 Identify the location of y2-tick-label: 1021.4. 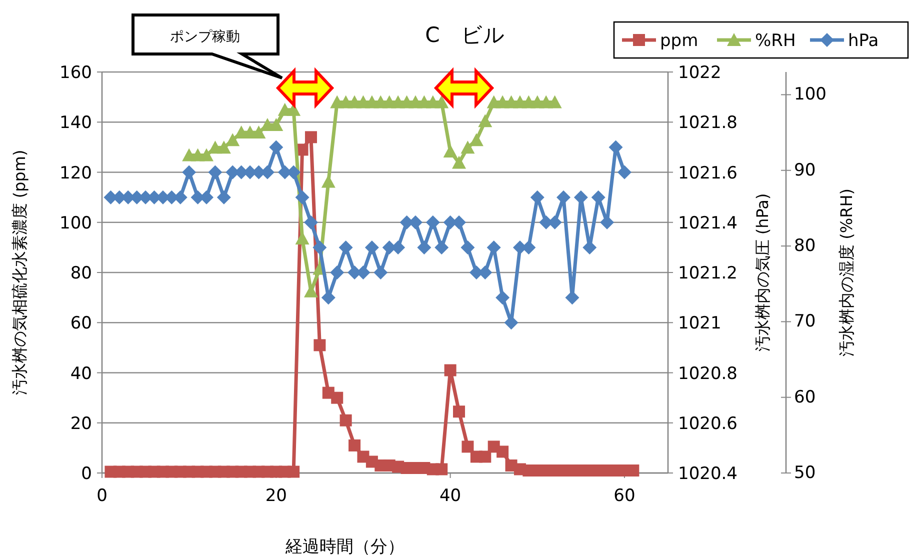
(708, 223).